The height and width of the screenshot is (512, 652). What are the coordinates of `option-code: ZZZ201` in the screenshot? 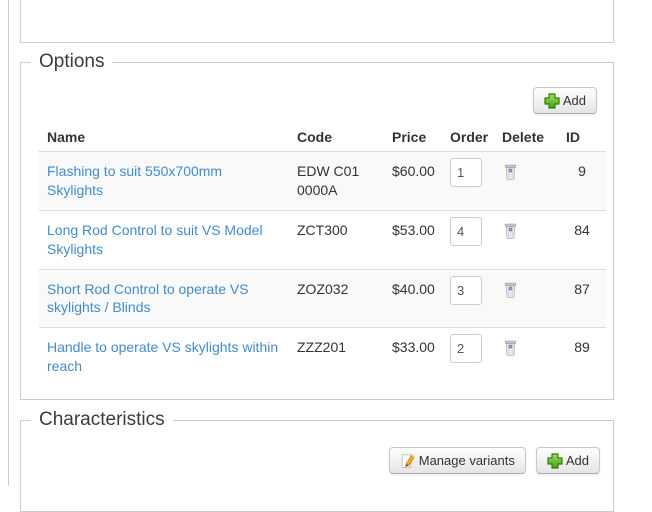 It's located at (336, 357).